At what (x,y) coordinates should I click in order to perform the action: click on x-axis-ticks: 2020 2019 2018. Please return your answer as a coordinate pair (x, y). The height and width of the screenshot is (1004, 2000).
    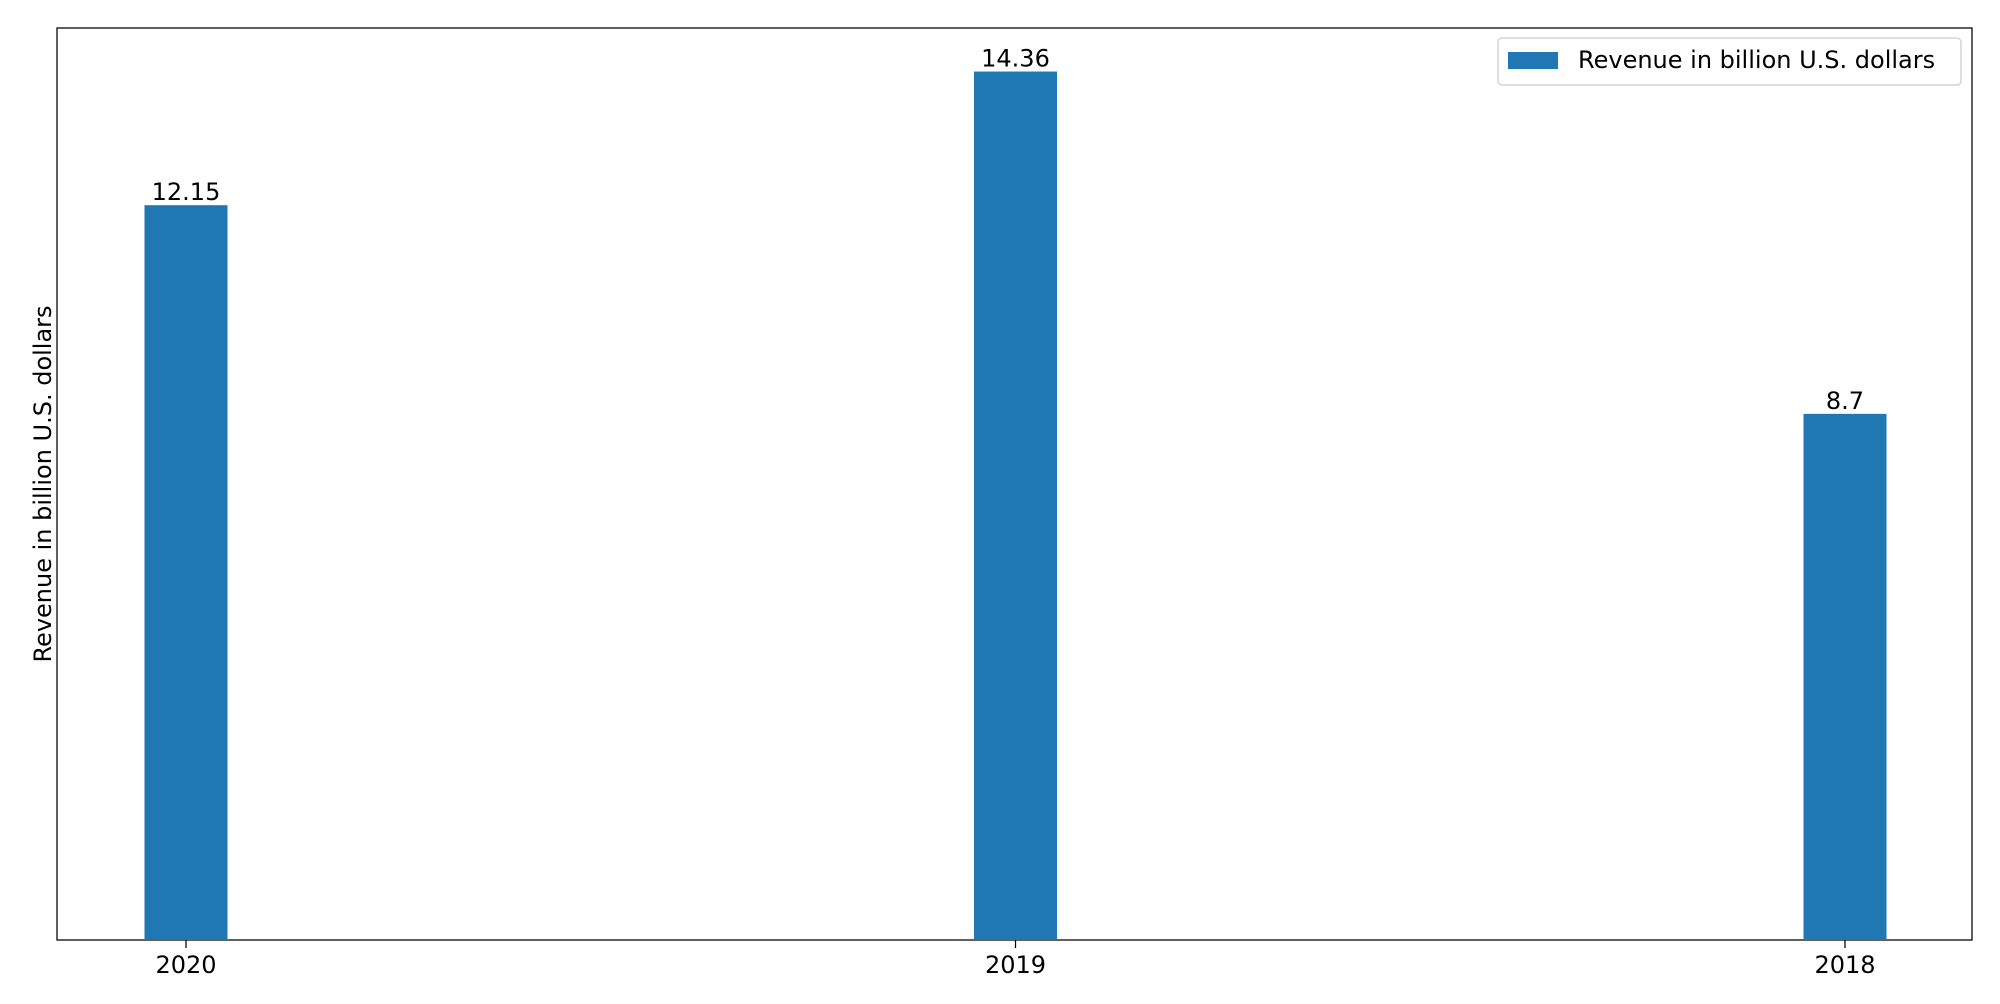
    Looking at the image, I should click on (1015, 959).